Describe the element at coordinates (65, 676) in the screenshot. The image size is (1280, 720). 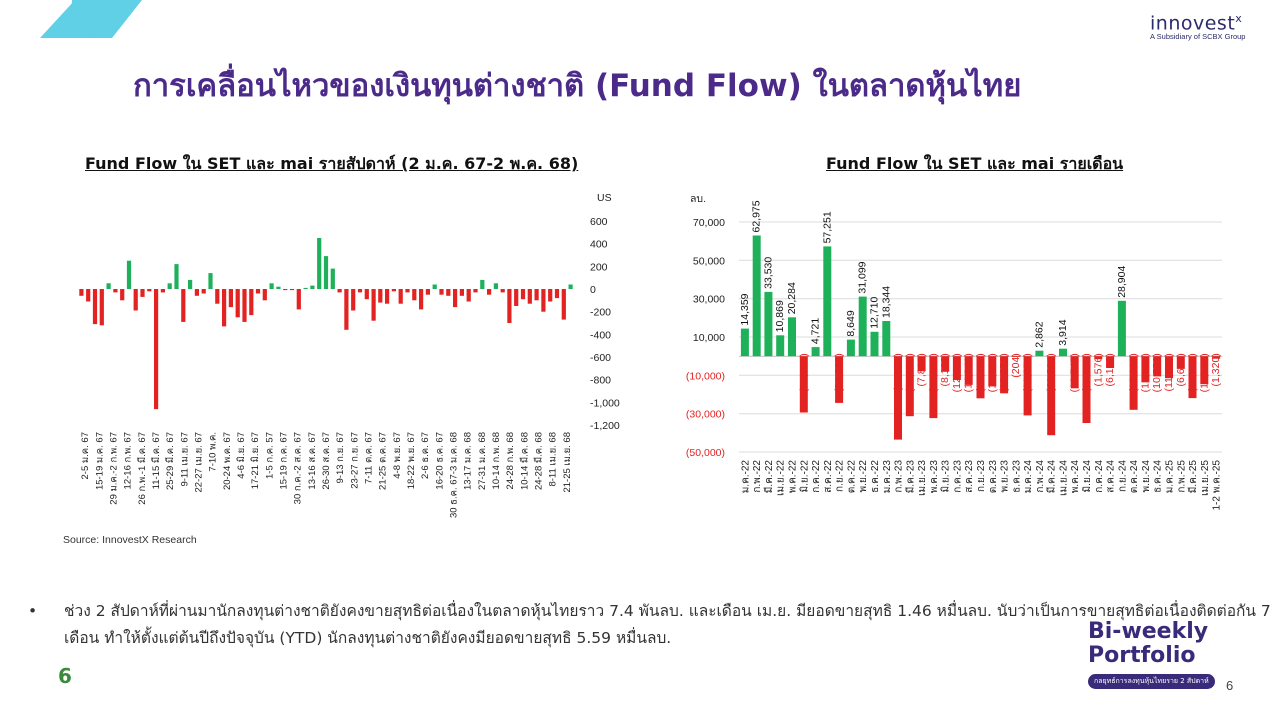
I see `page-number: 6` at that location.